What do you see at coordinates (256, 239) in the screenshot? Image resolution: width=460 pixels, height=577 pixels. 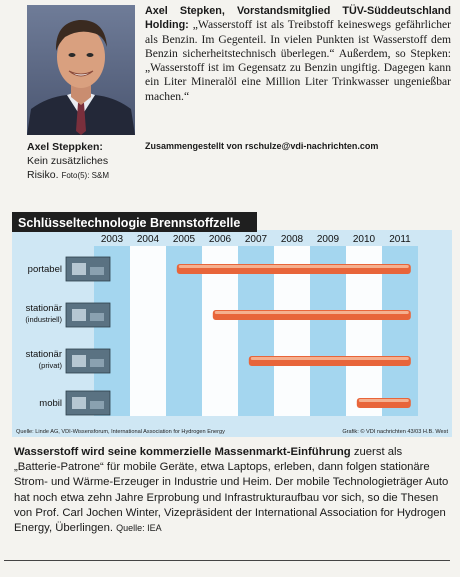 I see `year-tick-label: 2007` at bounding box center [256, 239].